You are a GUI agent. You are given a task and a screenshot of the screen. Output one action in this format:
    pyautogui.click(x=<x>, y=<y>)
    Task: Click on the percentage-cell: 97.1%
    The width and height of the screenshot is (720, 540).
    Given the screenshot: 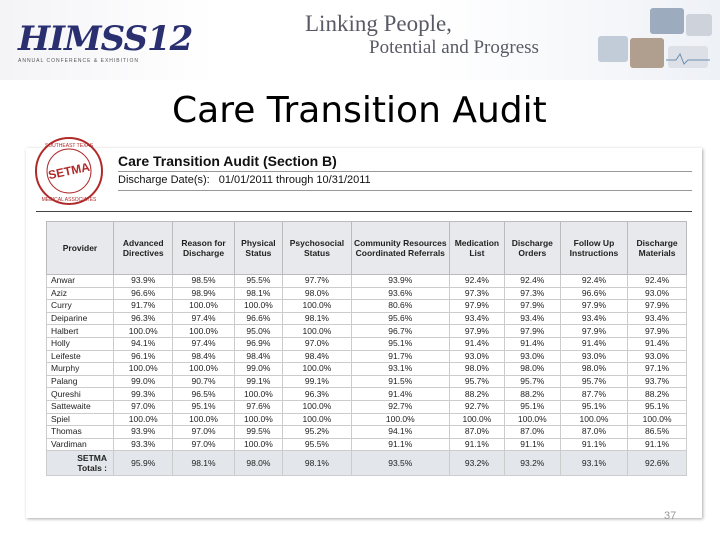 What is the action you would take?
    pyautogui.click(x=657, y=369)
    